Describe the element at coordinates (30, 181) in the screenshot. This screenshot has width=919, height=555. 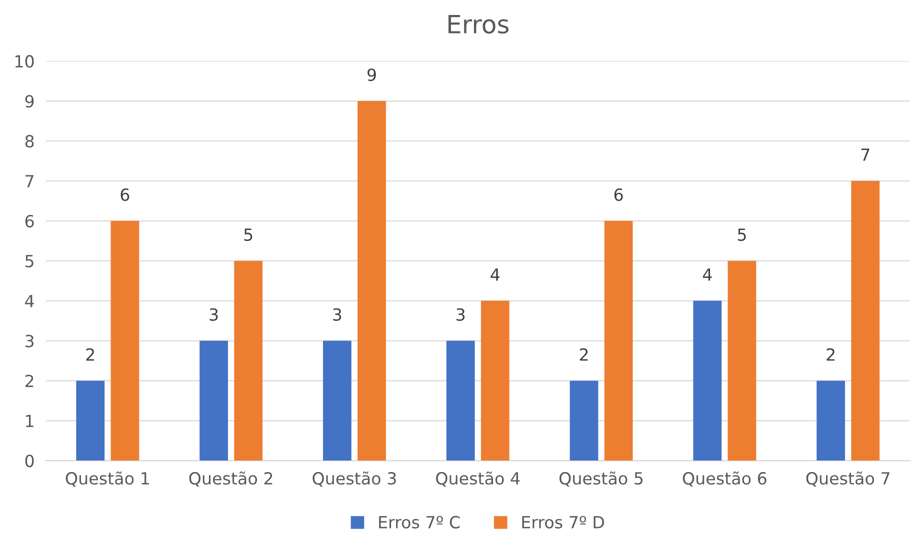
I see `y-tick-label: 7` at that location.